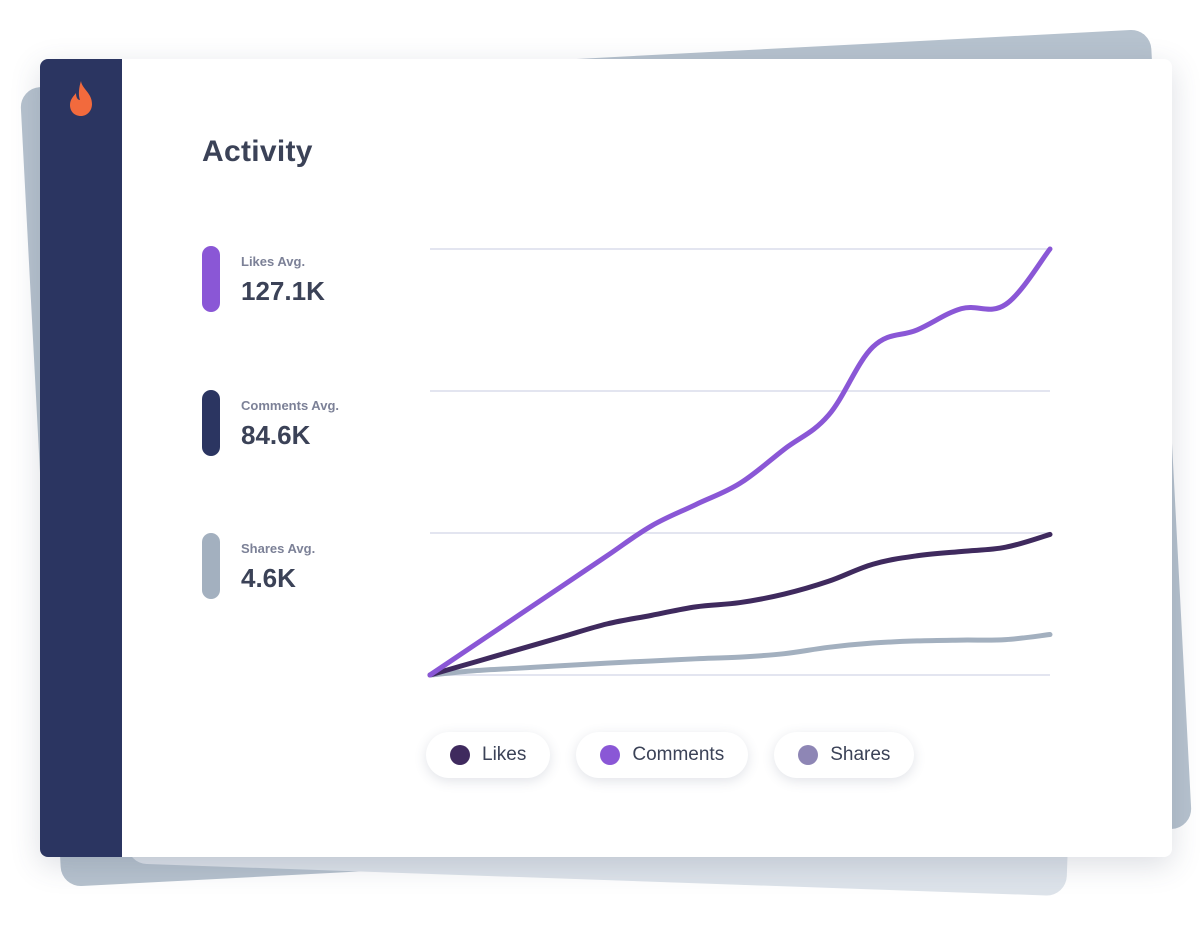 The height and width of the screenshot is (930, 1200). What do you see at coordinates (268, 578) in the screenshot?
I see `stat-value: 4.6K` at bounding box center [268, 578].